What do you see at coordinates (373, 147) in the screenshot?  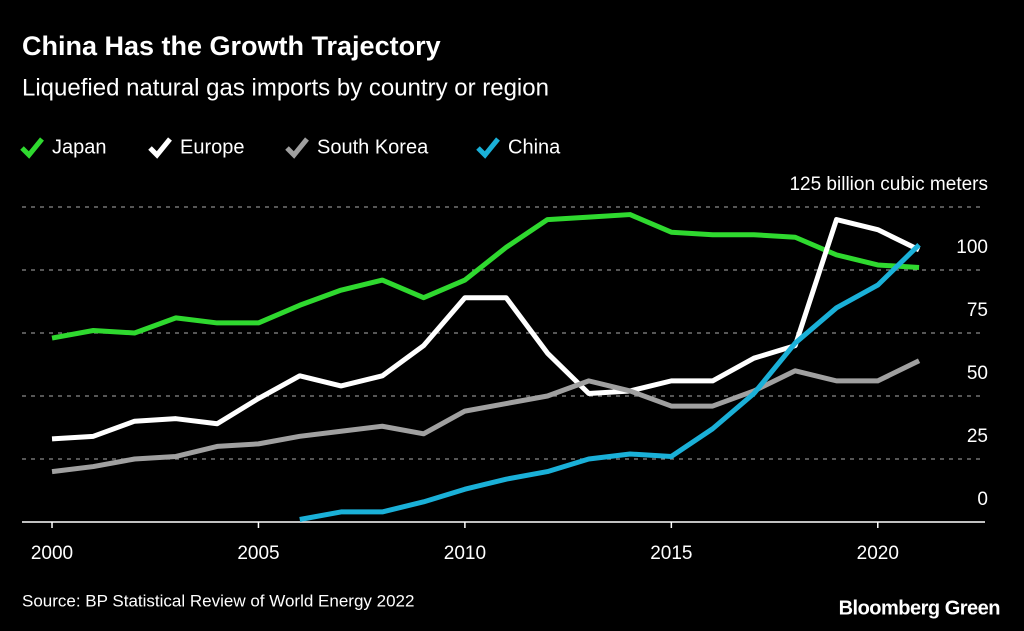 I see `legend-label: South Korea` at bounding box center [373, 147].